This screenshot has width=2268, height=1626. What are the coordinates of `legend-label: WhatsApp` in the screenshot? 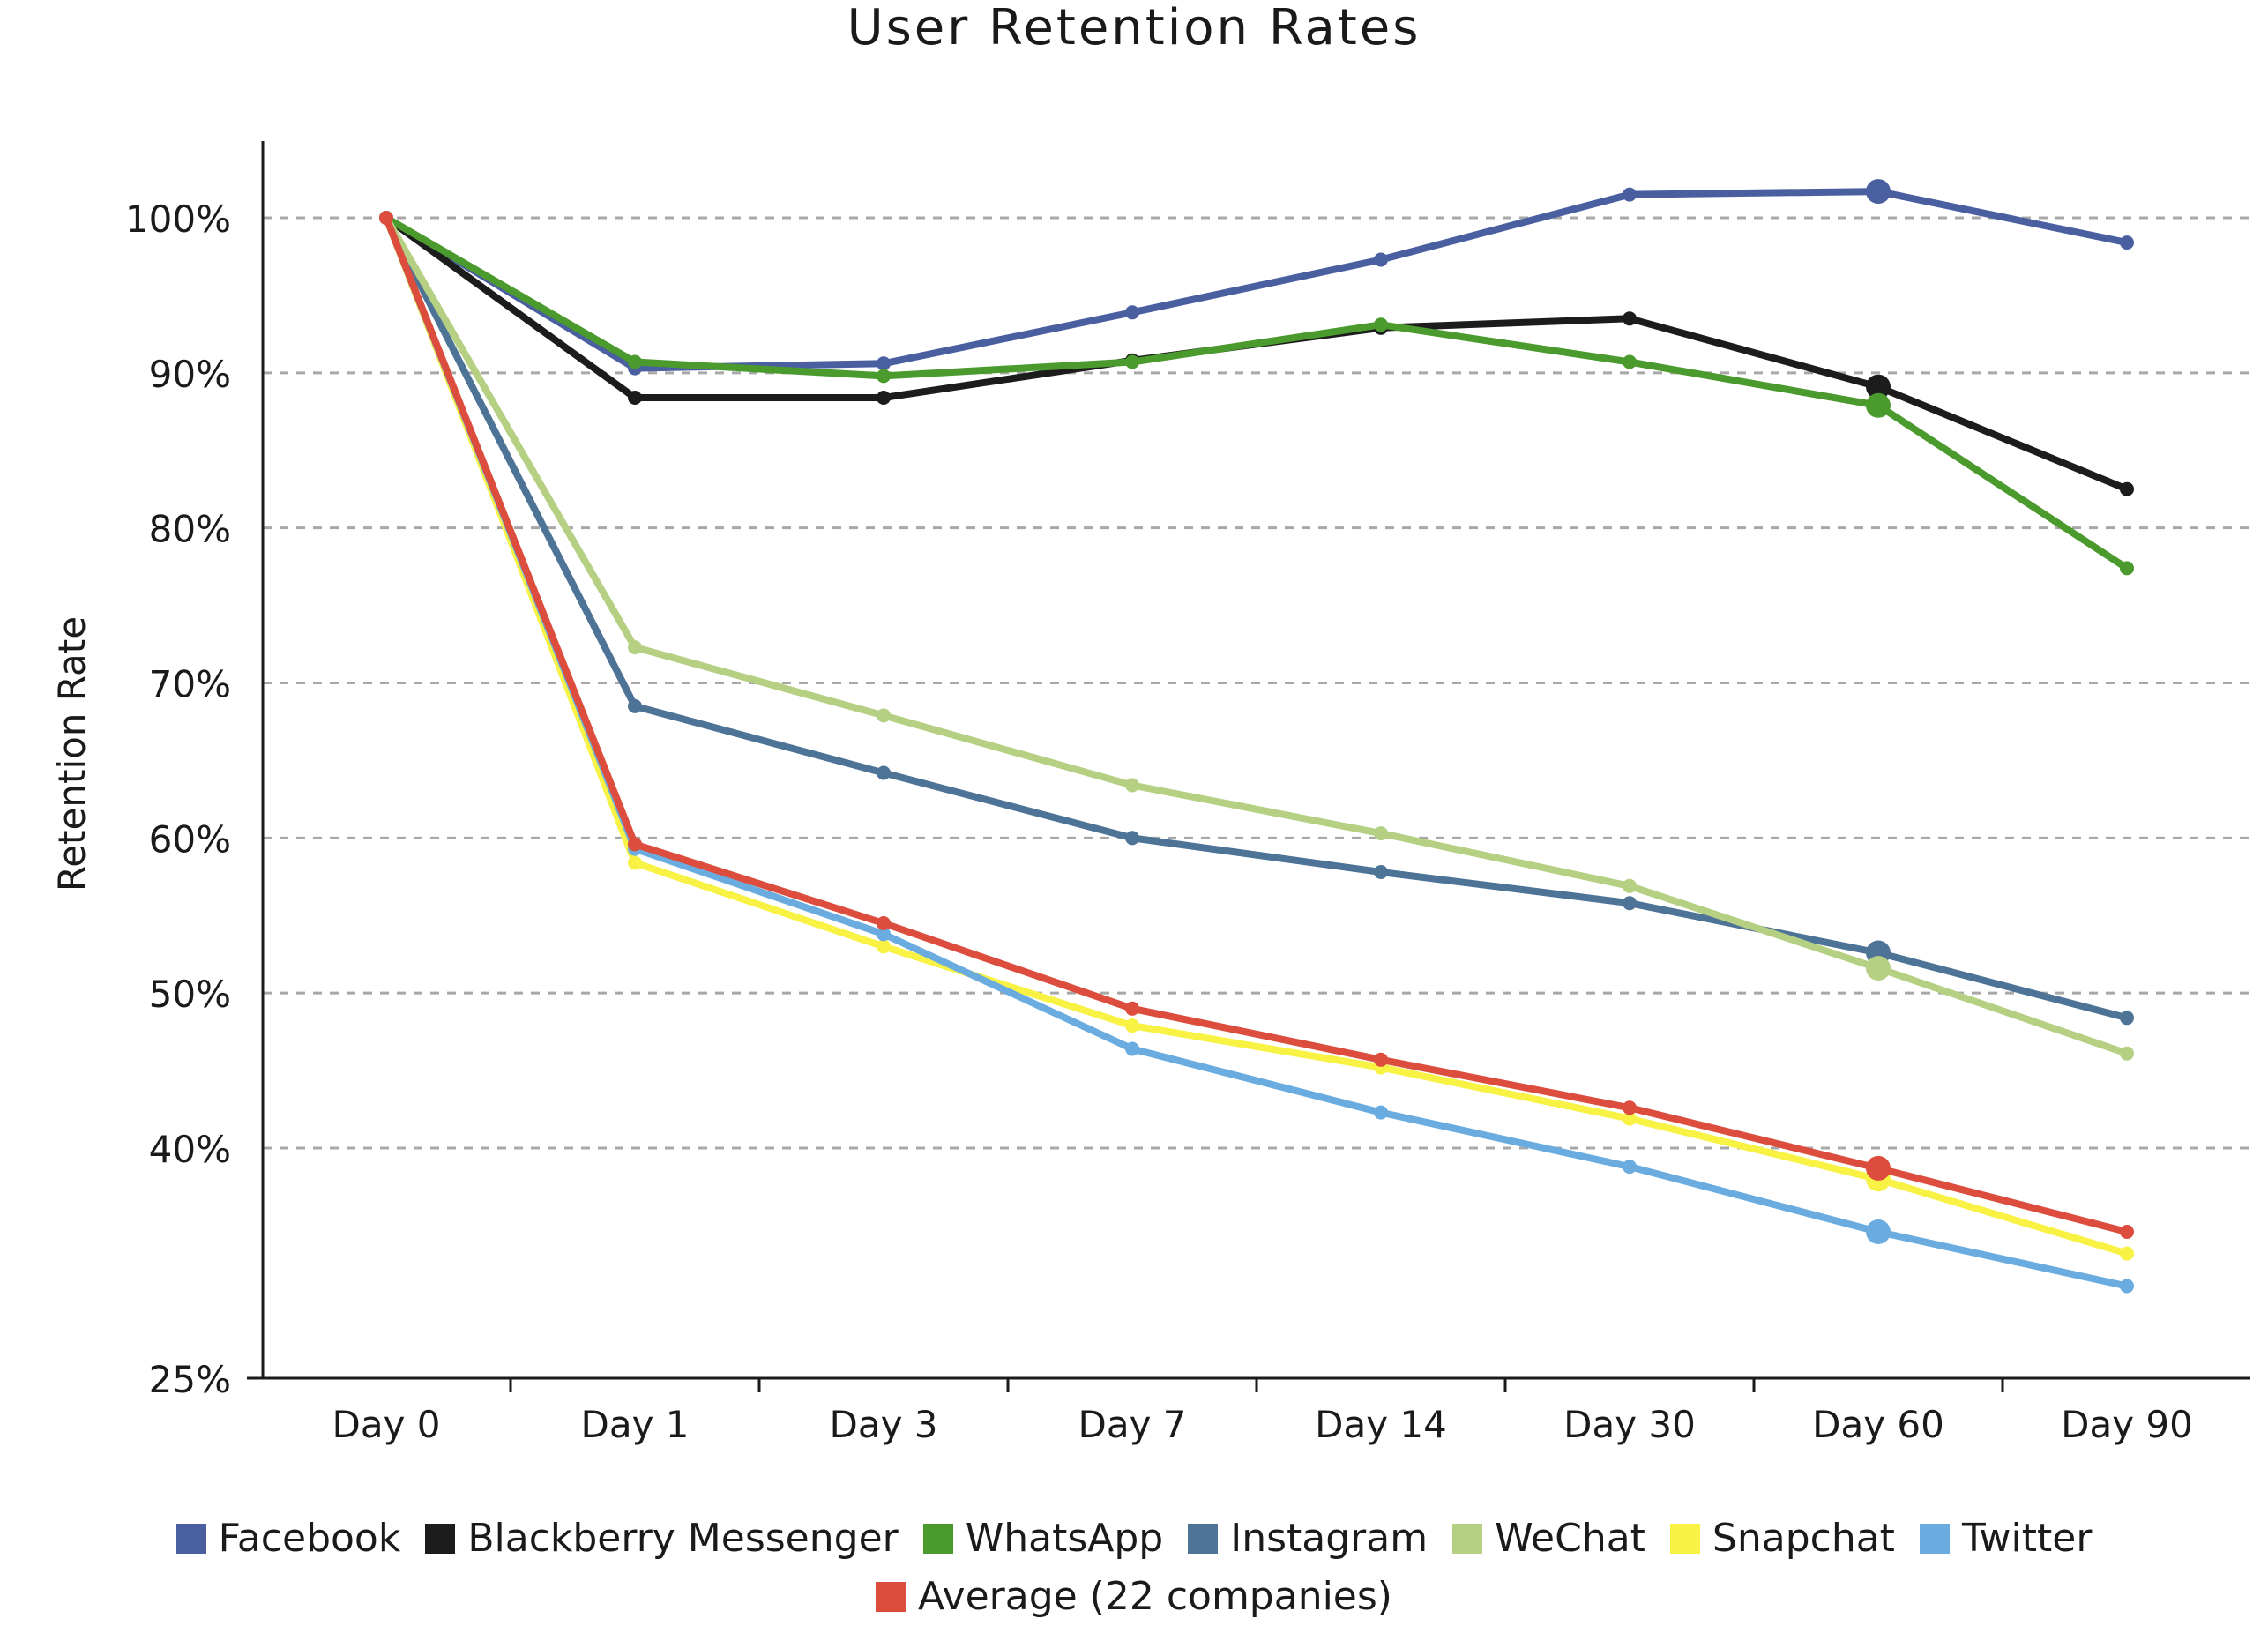 It's located at (1064, 1538).